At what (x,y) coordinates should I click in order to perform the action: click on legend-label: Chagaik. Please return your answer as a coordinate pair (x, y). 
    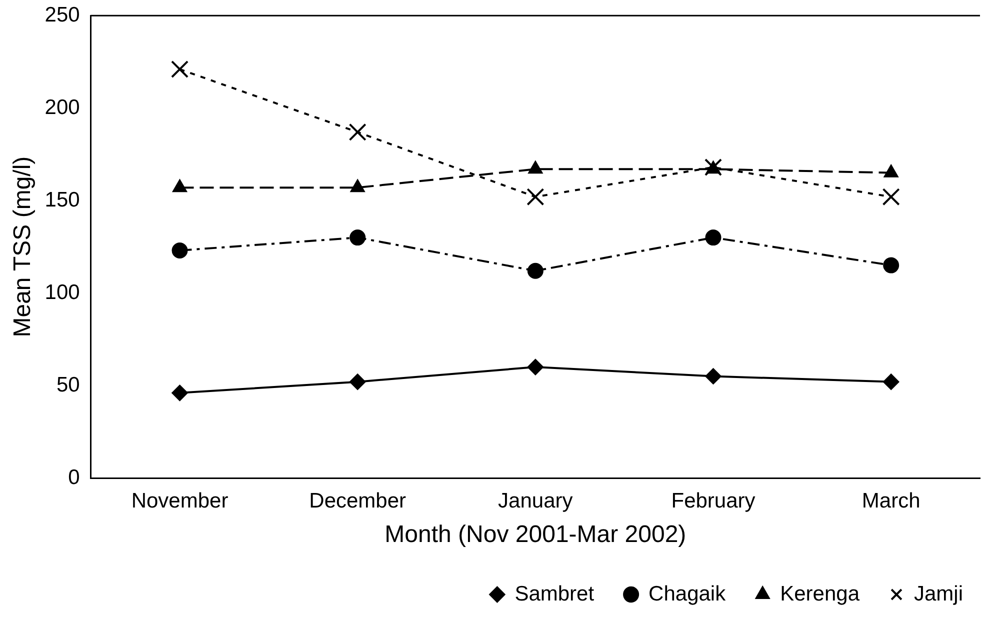
    Looking at the image, I should click on (687, 594).